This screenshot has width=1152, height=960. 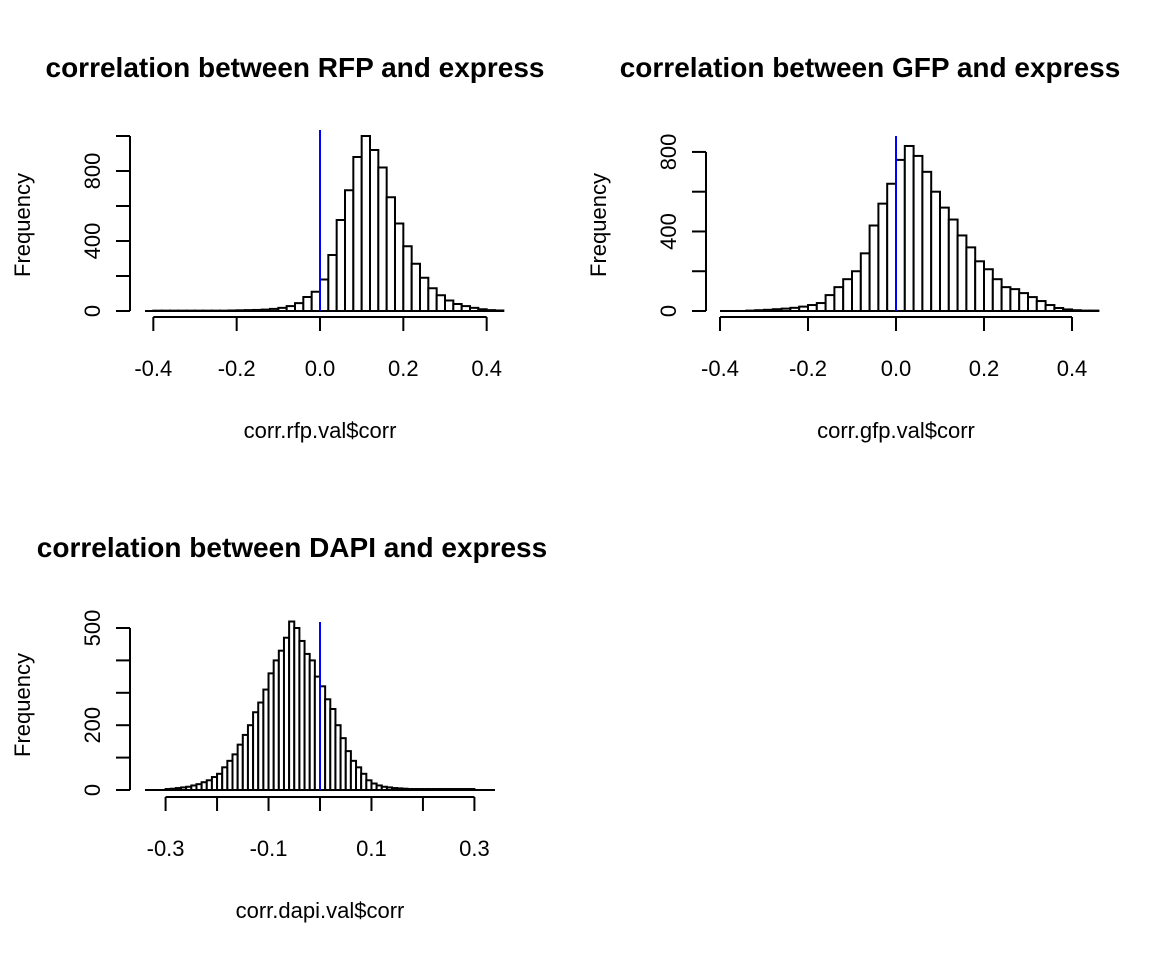 What do you see at coordinates (320, 910) in the screenshot?
I see `x-axis-label: corr.dapi.val$corr` at bounding box center [320, 910].